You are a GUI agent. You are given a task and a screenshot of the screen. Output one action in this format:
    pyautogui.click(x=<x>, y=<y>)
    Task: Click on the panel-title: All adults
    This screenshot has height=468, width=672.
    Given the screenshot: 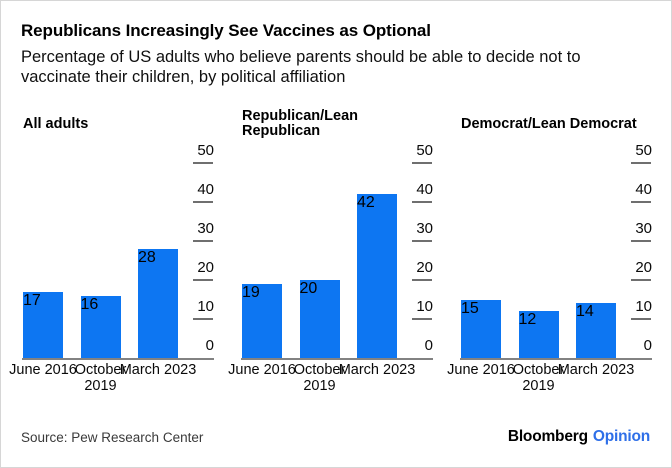 What is the action you would take?
    pyautogui.click(x=56, y=123)
    